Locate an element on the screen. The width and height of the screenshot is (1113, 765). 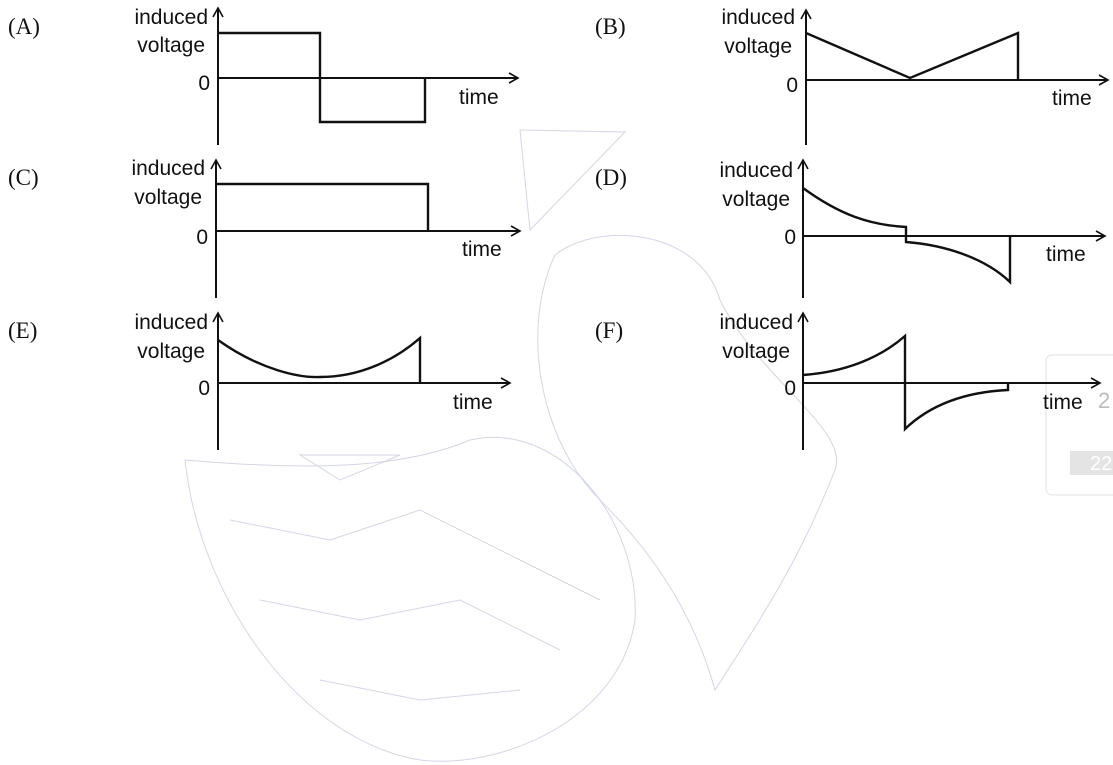
option-f: (F) induced voltage 0 time is located at coordinates (848, 380).